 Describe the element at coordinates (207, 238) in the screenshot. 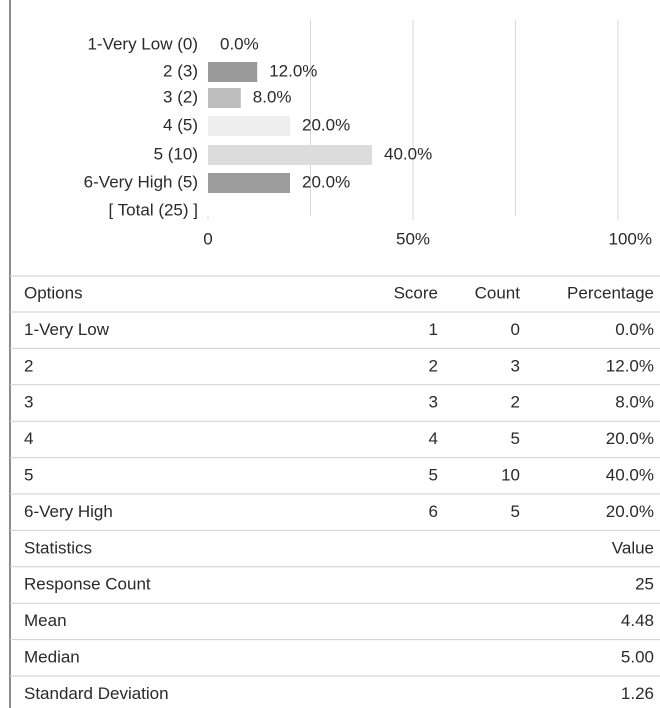

I see `x-tick-label: 0` at that location.